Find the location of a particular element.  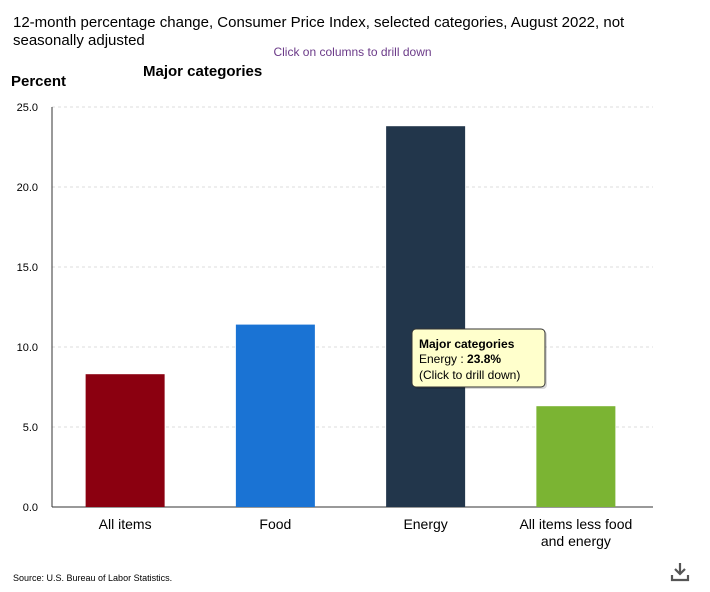

y-tick-label: 15.0 is located at coordinates (27, 268).